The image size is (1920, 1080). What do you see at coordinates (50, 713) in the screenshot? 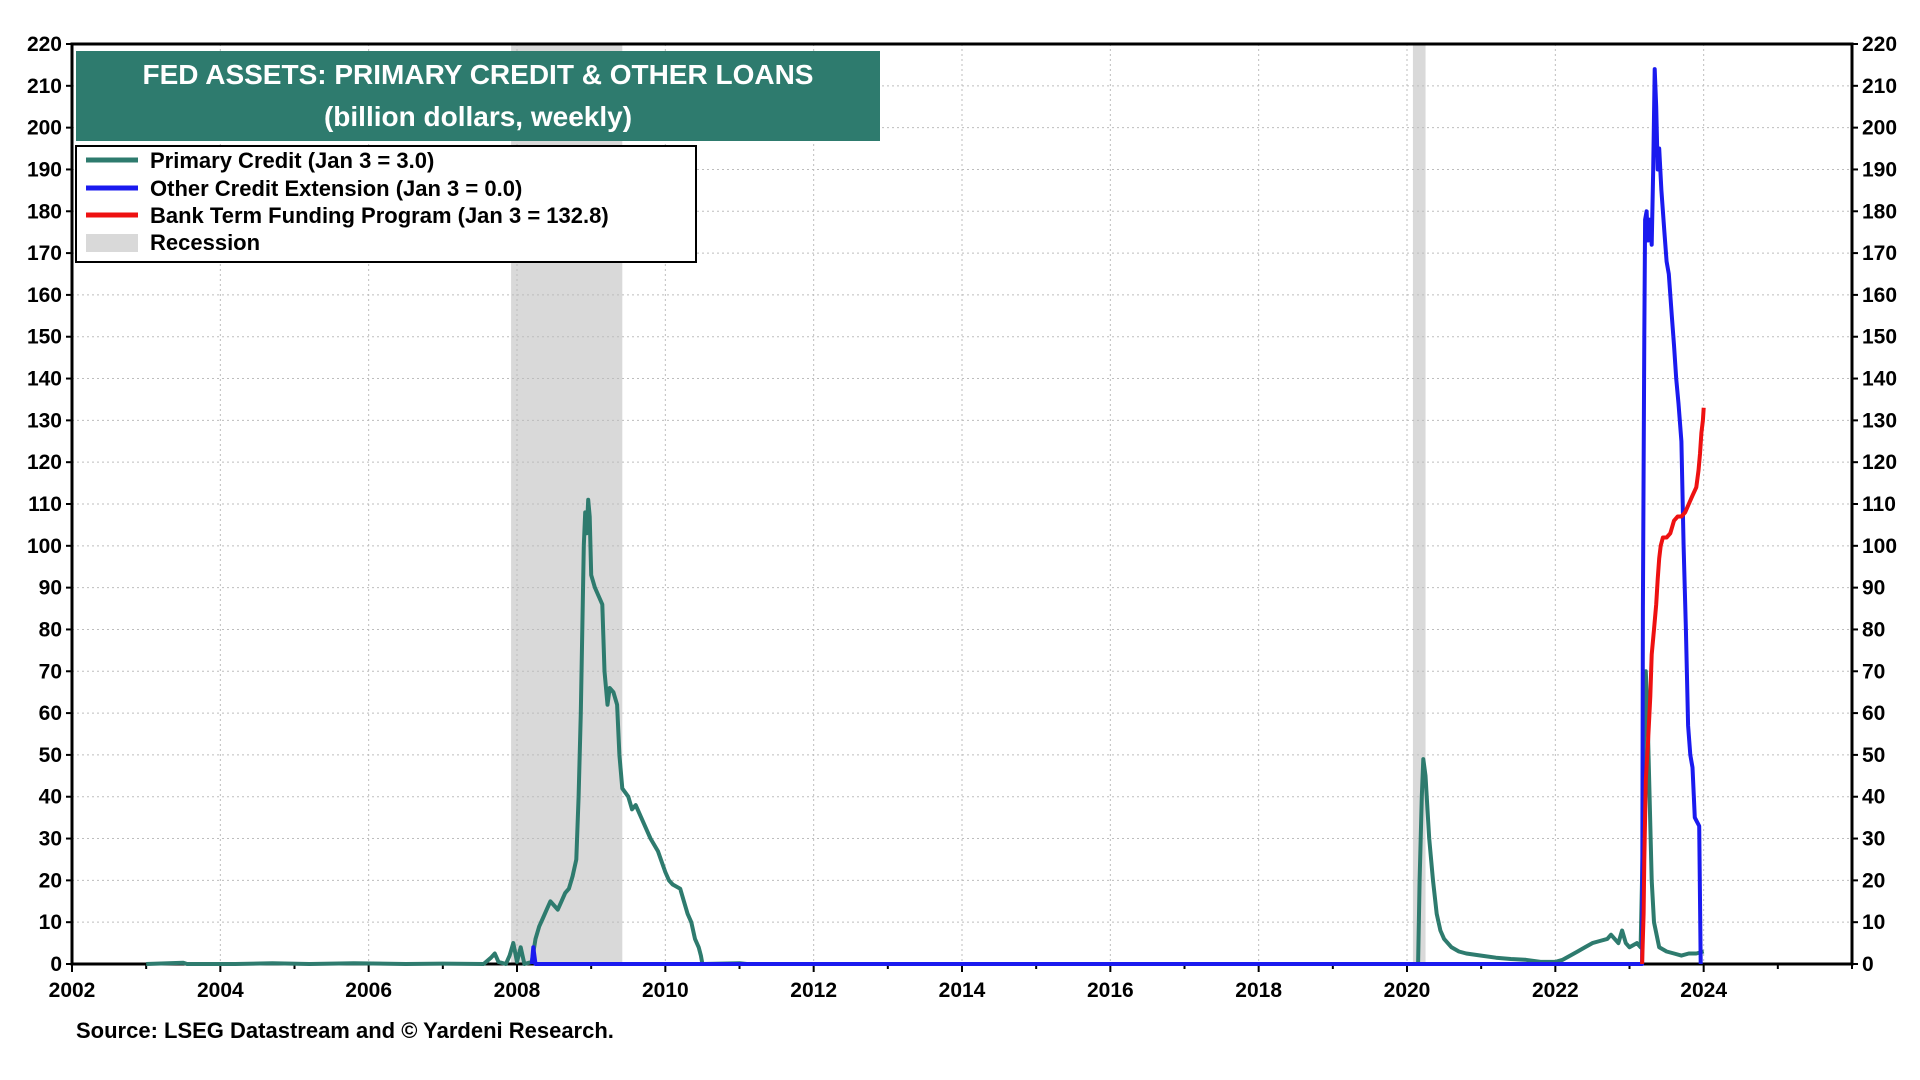
I see `y-tick-label-left: 60` at bounding box center [50, 713].